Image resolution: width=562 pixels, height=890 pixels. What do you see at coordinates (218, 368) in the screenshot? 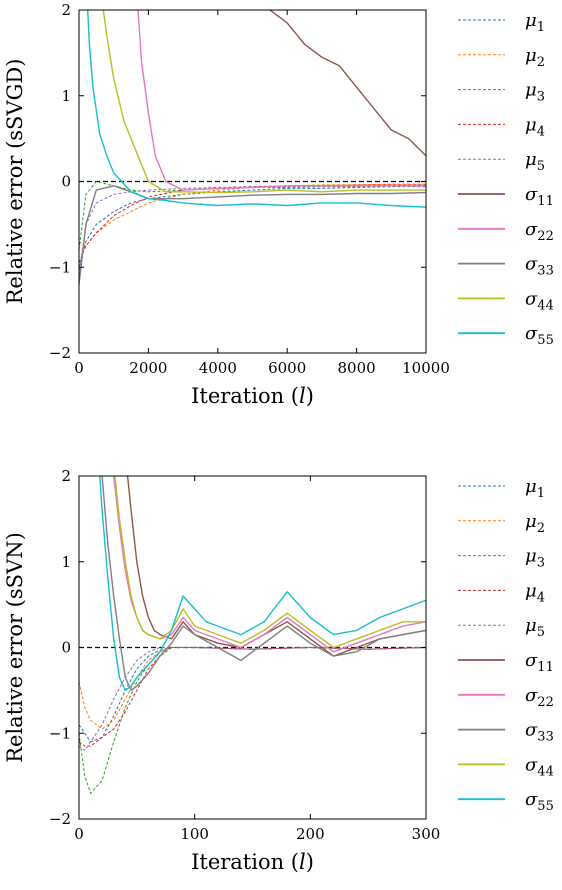
I see `x-tick-label: 4000` at bounding box center [218, 368].